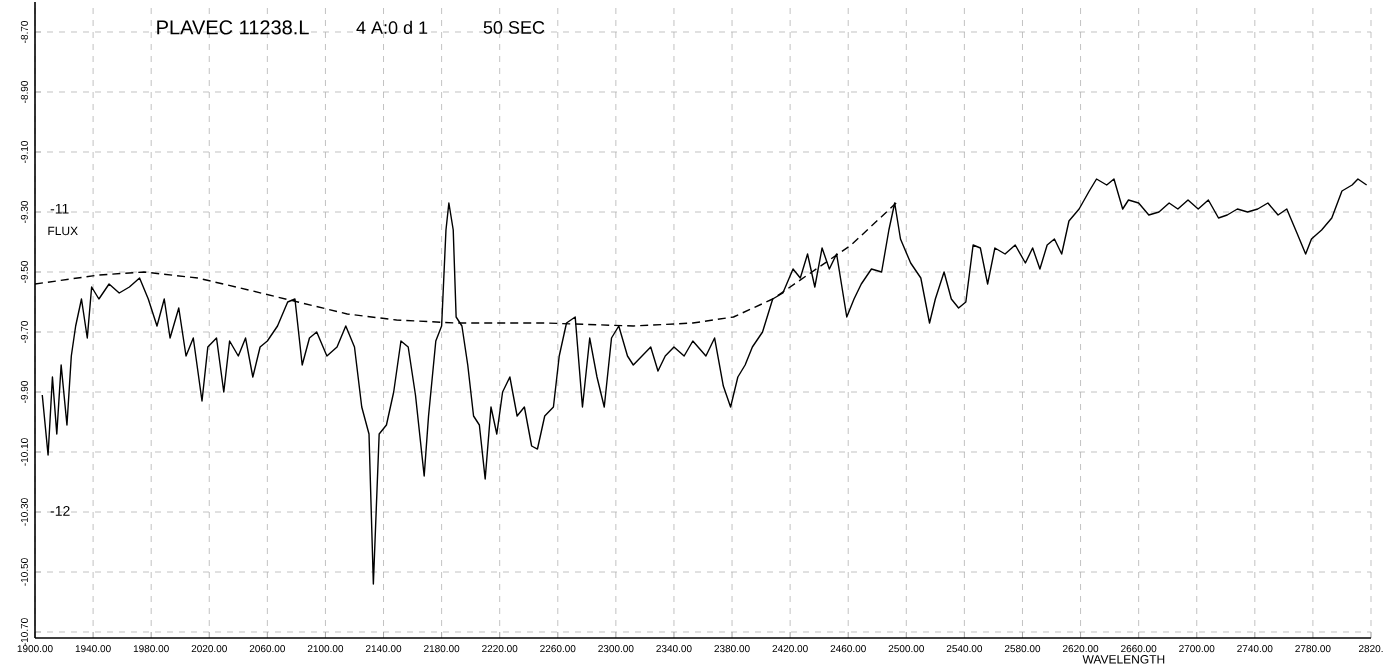 The width and height of the screenshot is (1396, 670). Describe the element at coordinates (732, 649) in the screenshot. I see `x-tick-label: 2380.00` at that location.